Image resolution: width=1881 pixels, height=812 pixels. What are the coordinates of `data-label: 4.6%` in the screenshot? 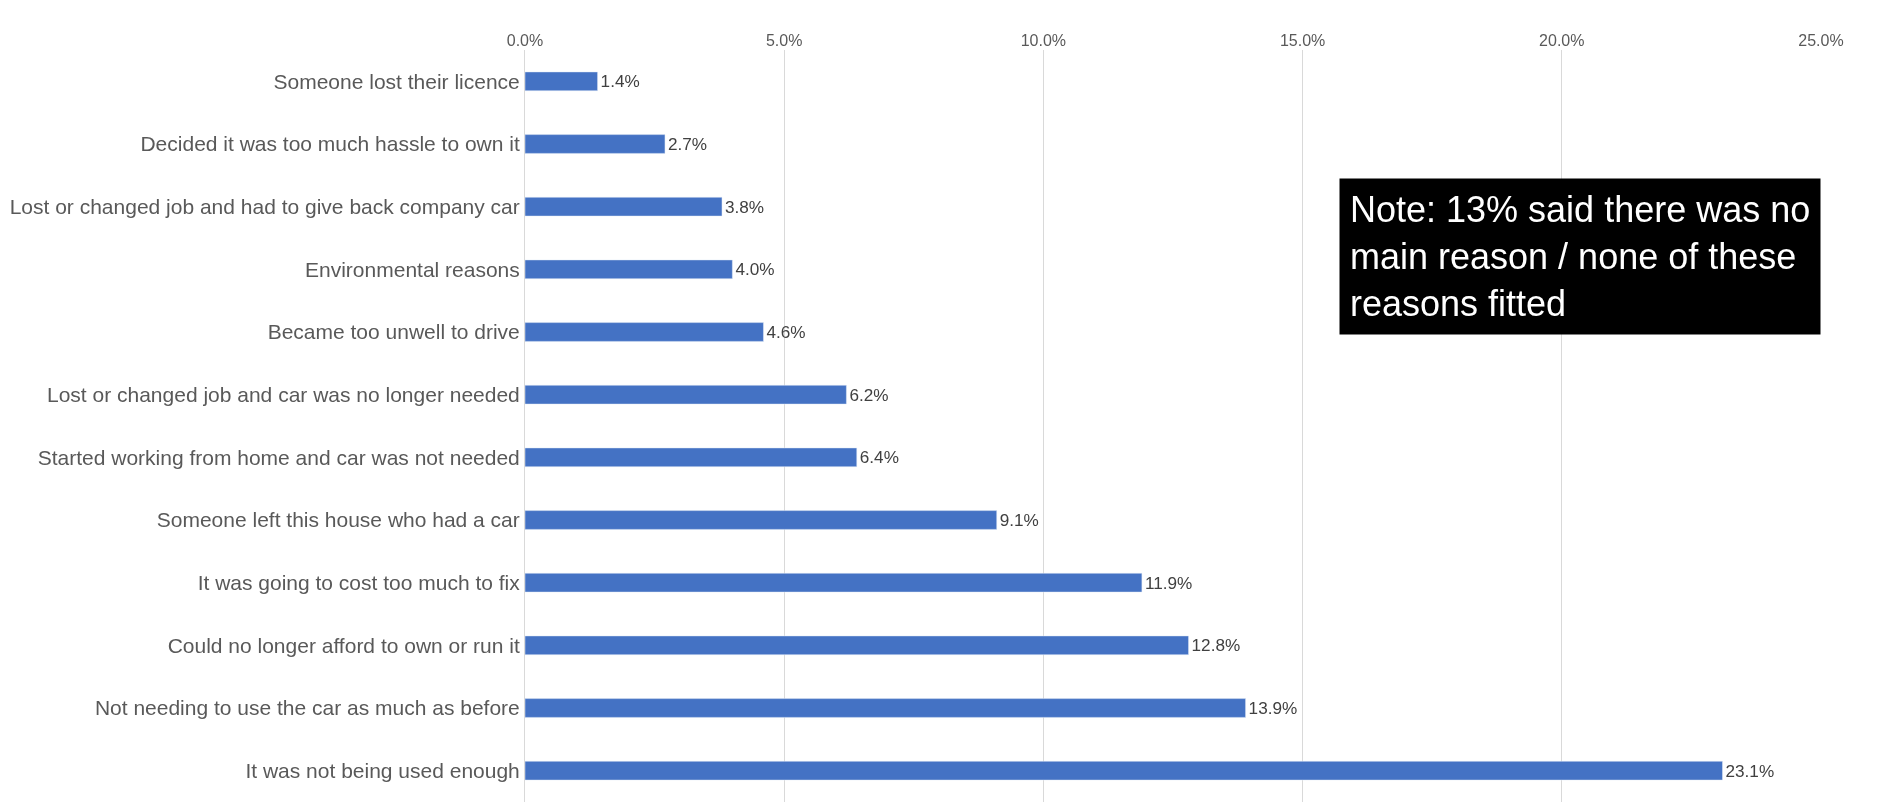 It's located at (786, 332).